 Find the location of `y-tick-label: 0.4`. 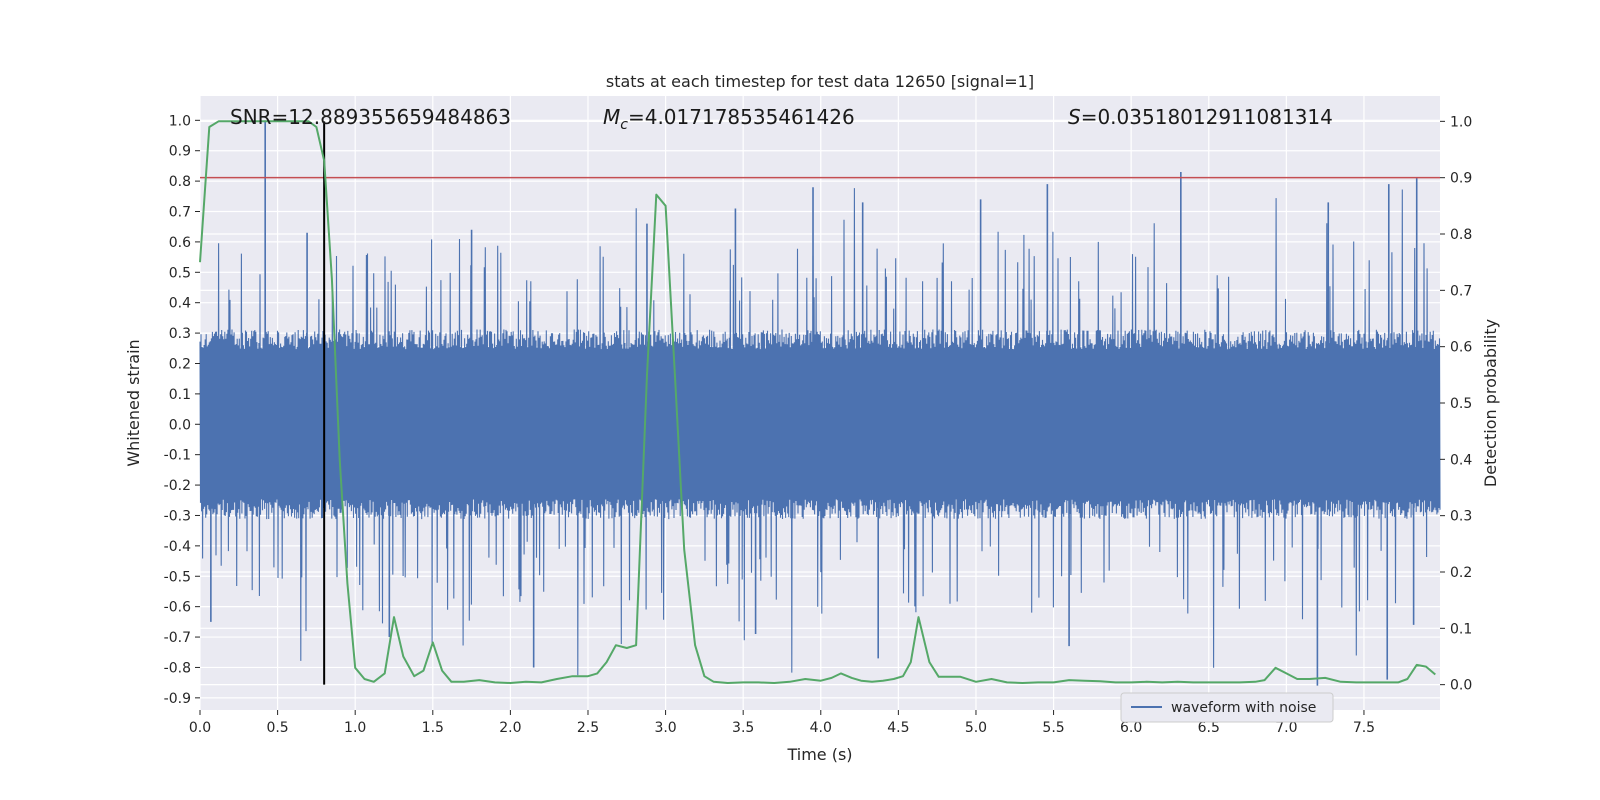

y-tick-label: 0.4 is located at coordinates (180, 304).